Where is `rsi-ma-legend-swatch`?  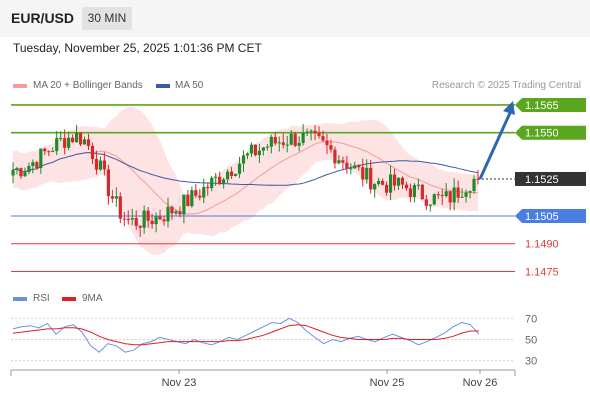
rsi-ma-legend-swatch is located at coordinates (69, 299).